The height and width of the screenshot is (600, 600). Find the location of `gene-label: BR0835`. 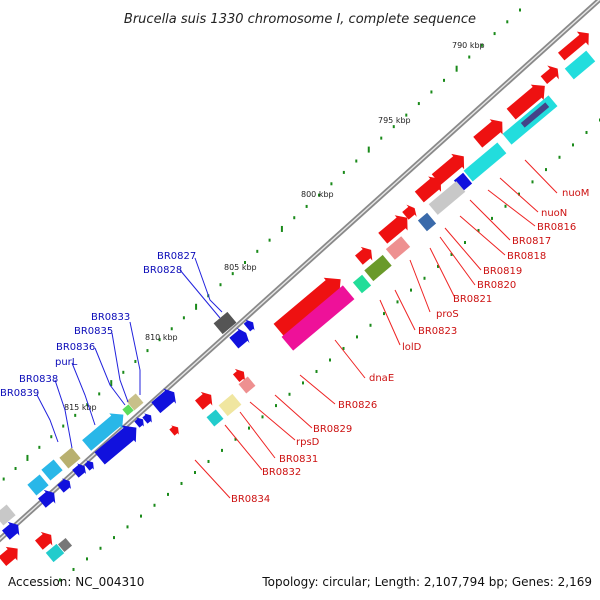

gene-label: BR0835 is located at coordinates (93, 331).